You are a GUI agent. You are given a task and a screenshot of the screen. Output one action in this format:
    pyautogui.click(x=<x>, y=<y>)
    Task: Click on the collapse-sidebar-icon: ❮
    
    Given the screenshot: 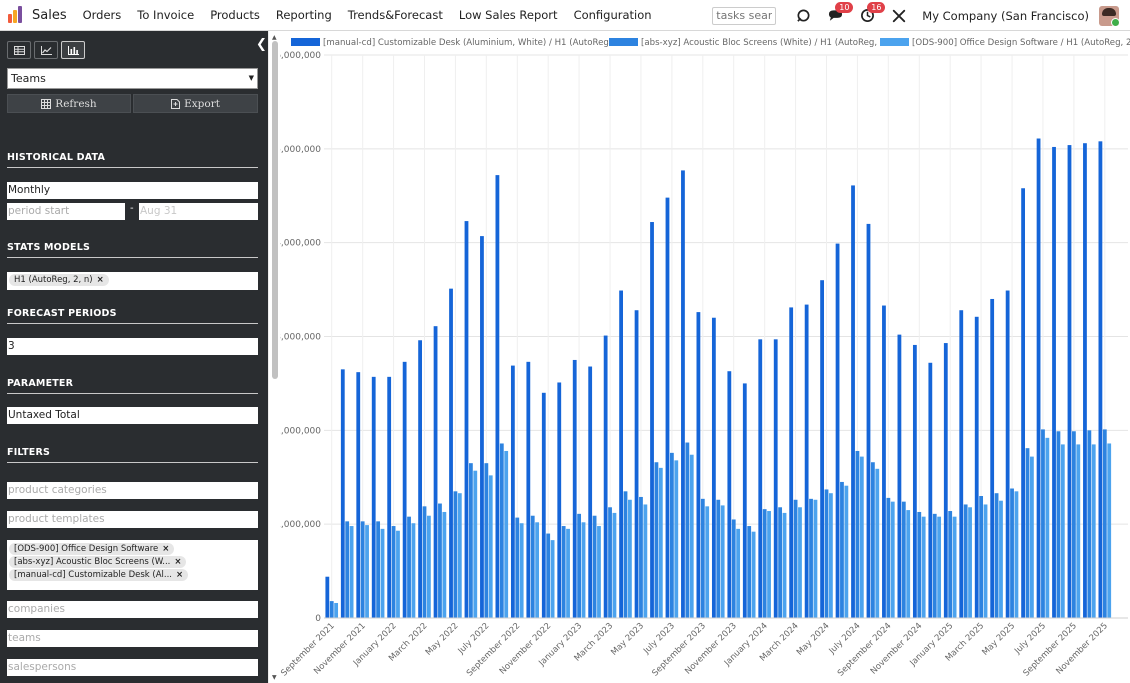 What is the action you would take?
    pyautogui.click(x=261, y=44)
    